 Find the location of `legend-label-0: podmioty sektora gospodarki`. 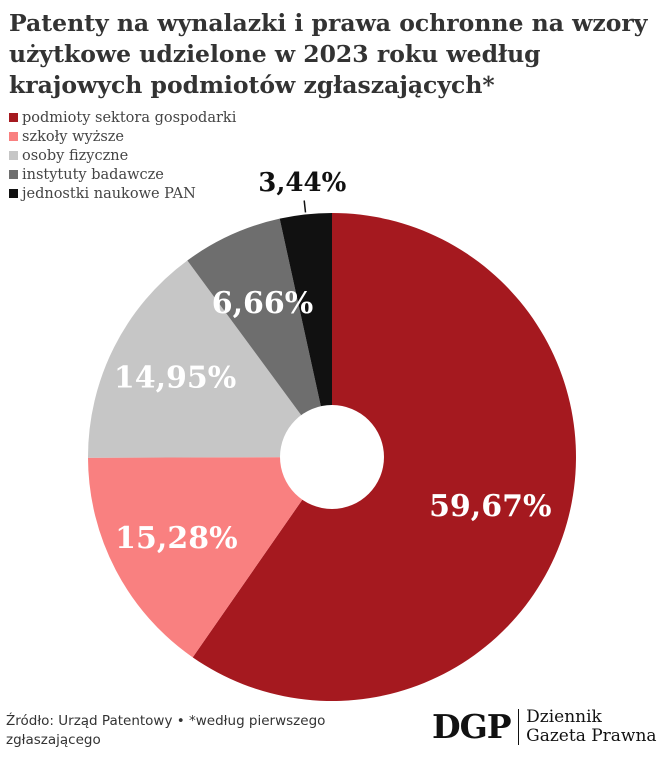

legend-label-0: podmioty sektora gospodarki is located at coordinates (129, 117).